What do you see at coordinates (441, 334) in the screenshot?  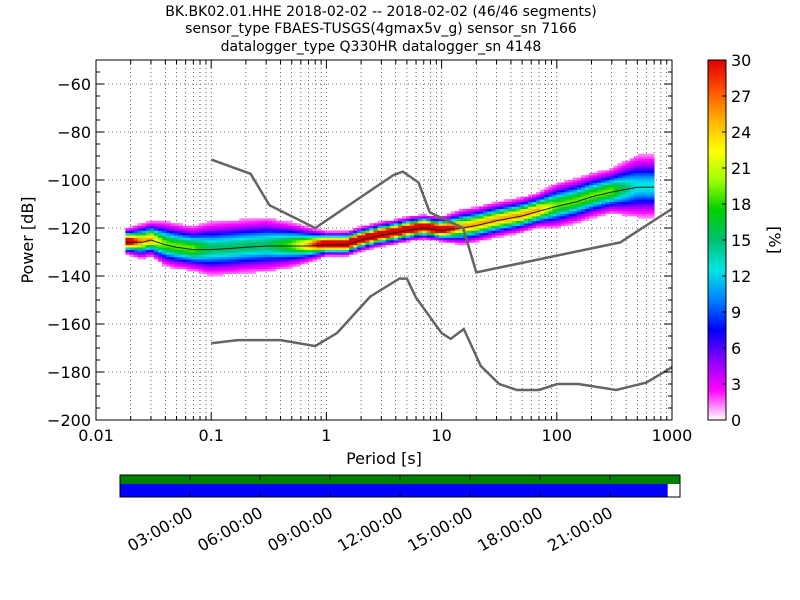 I see `nlnm-curve` at bounding box center [441, 334].